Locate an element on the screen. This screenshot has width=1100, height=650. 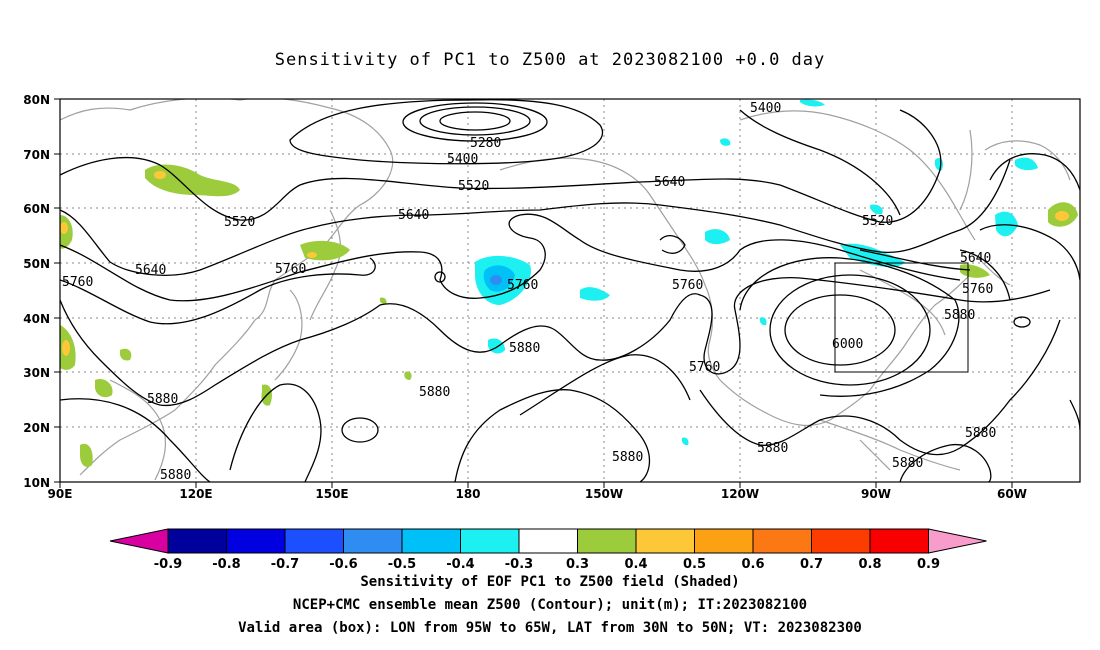
colorbar-label: -0.4 is located at coordinates (460, 564).